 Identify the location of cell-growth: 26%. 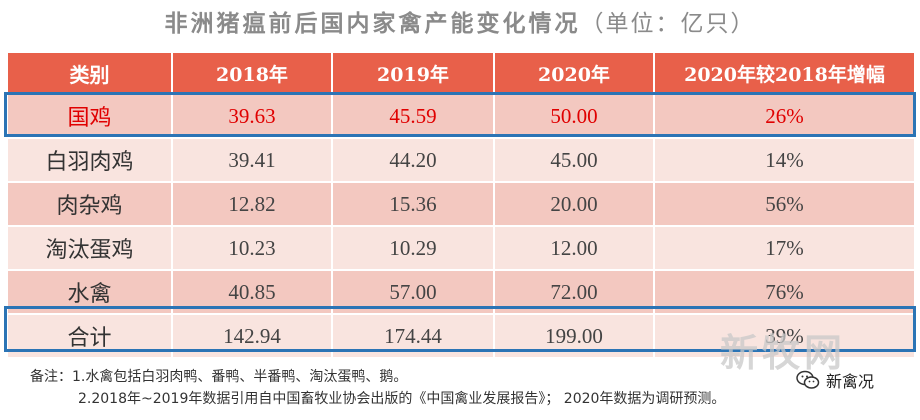
(784, 116).